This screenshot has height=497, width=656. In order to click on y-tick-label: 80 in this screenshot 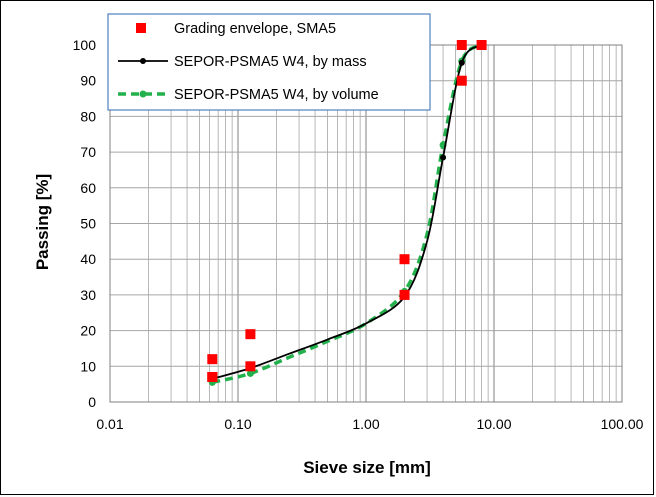, I will do `click(88, 116)`.